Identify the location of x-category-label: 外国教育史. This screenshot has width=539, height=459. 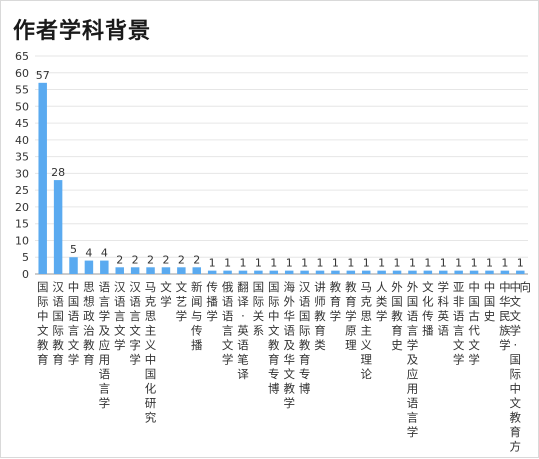
(397, 316).